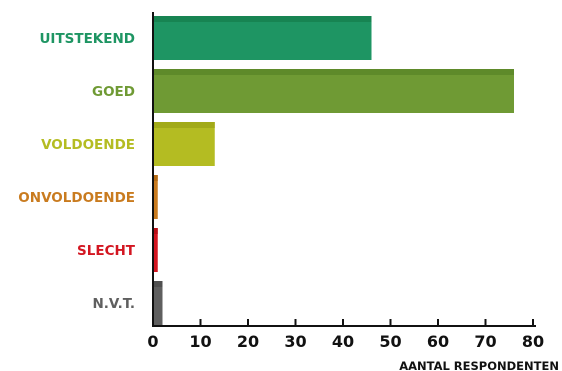 This screenshot has width=562, height=371. What do you see at coordinates (152, 341) in the screenshot?
I see `x-tick-label: 0` at bounding box center [152, 341].